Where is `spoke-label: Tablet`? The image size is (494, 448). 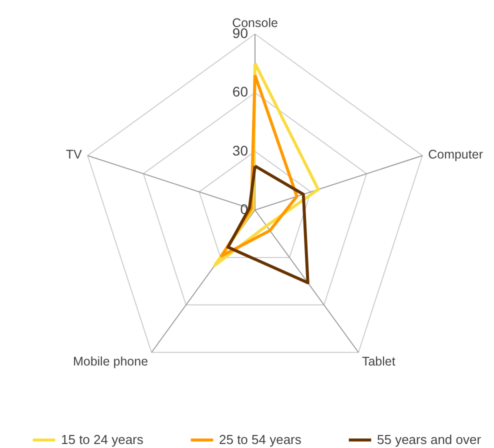 spoke-label: Tablet is located at coordinates (379, 361).